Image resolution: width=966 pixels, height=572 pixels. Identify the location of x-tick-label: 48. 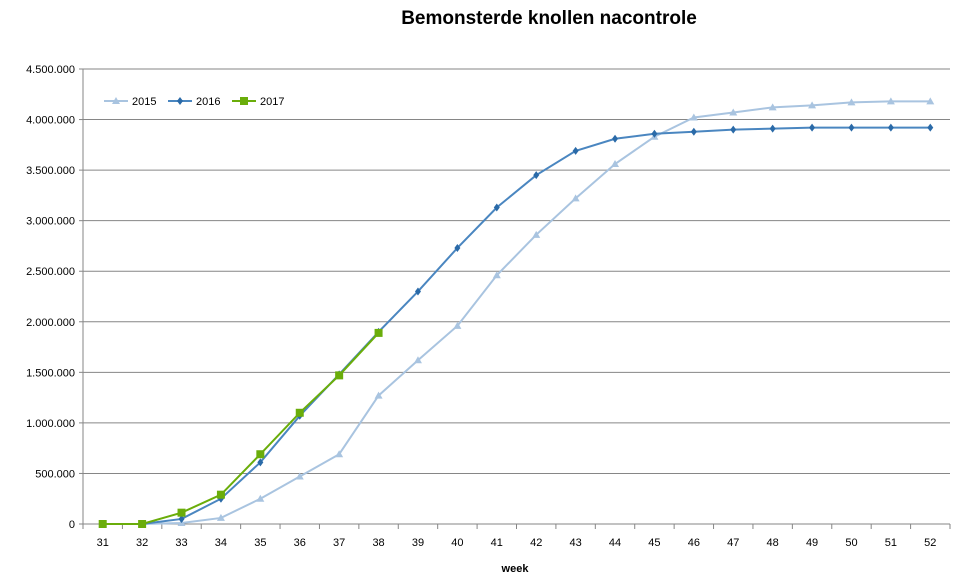
(773, 543).